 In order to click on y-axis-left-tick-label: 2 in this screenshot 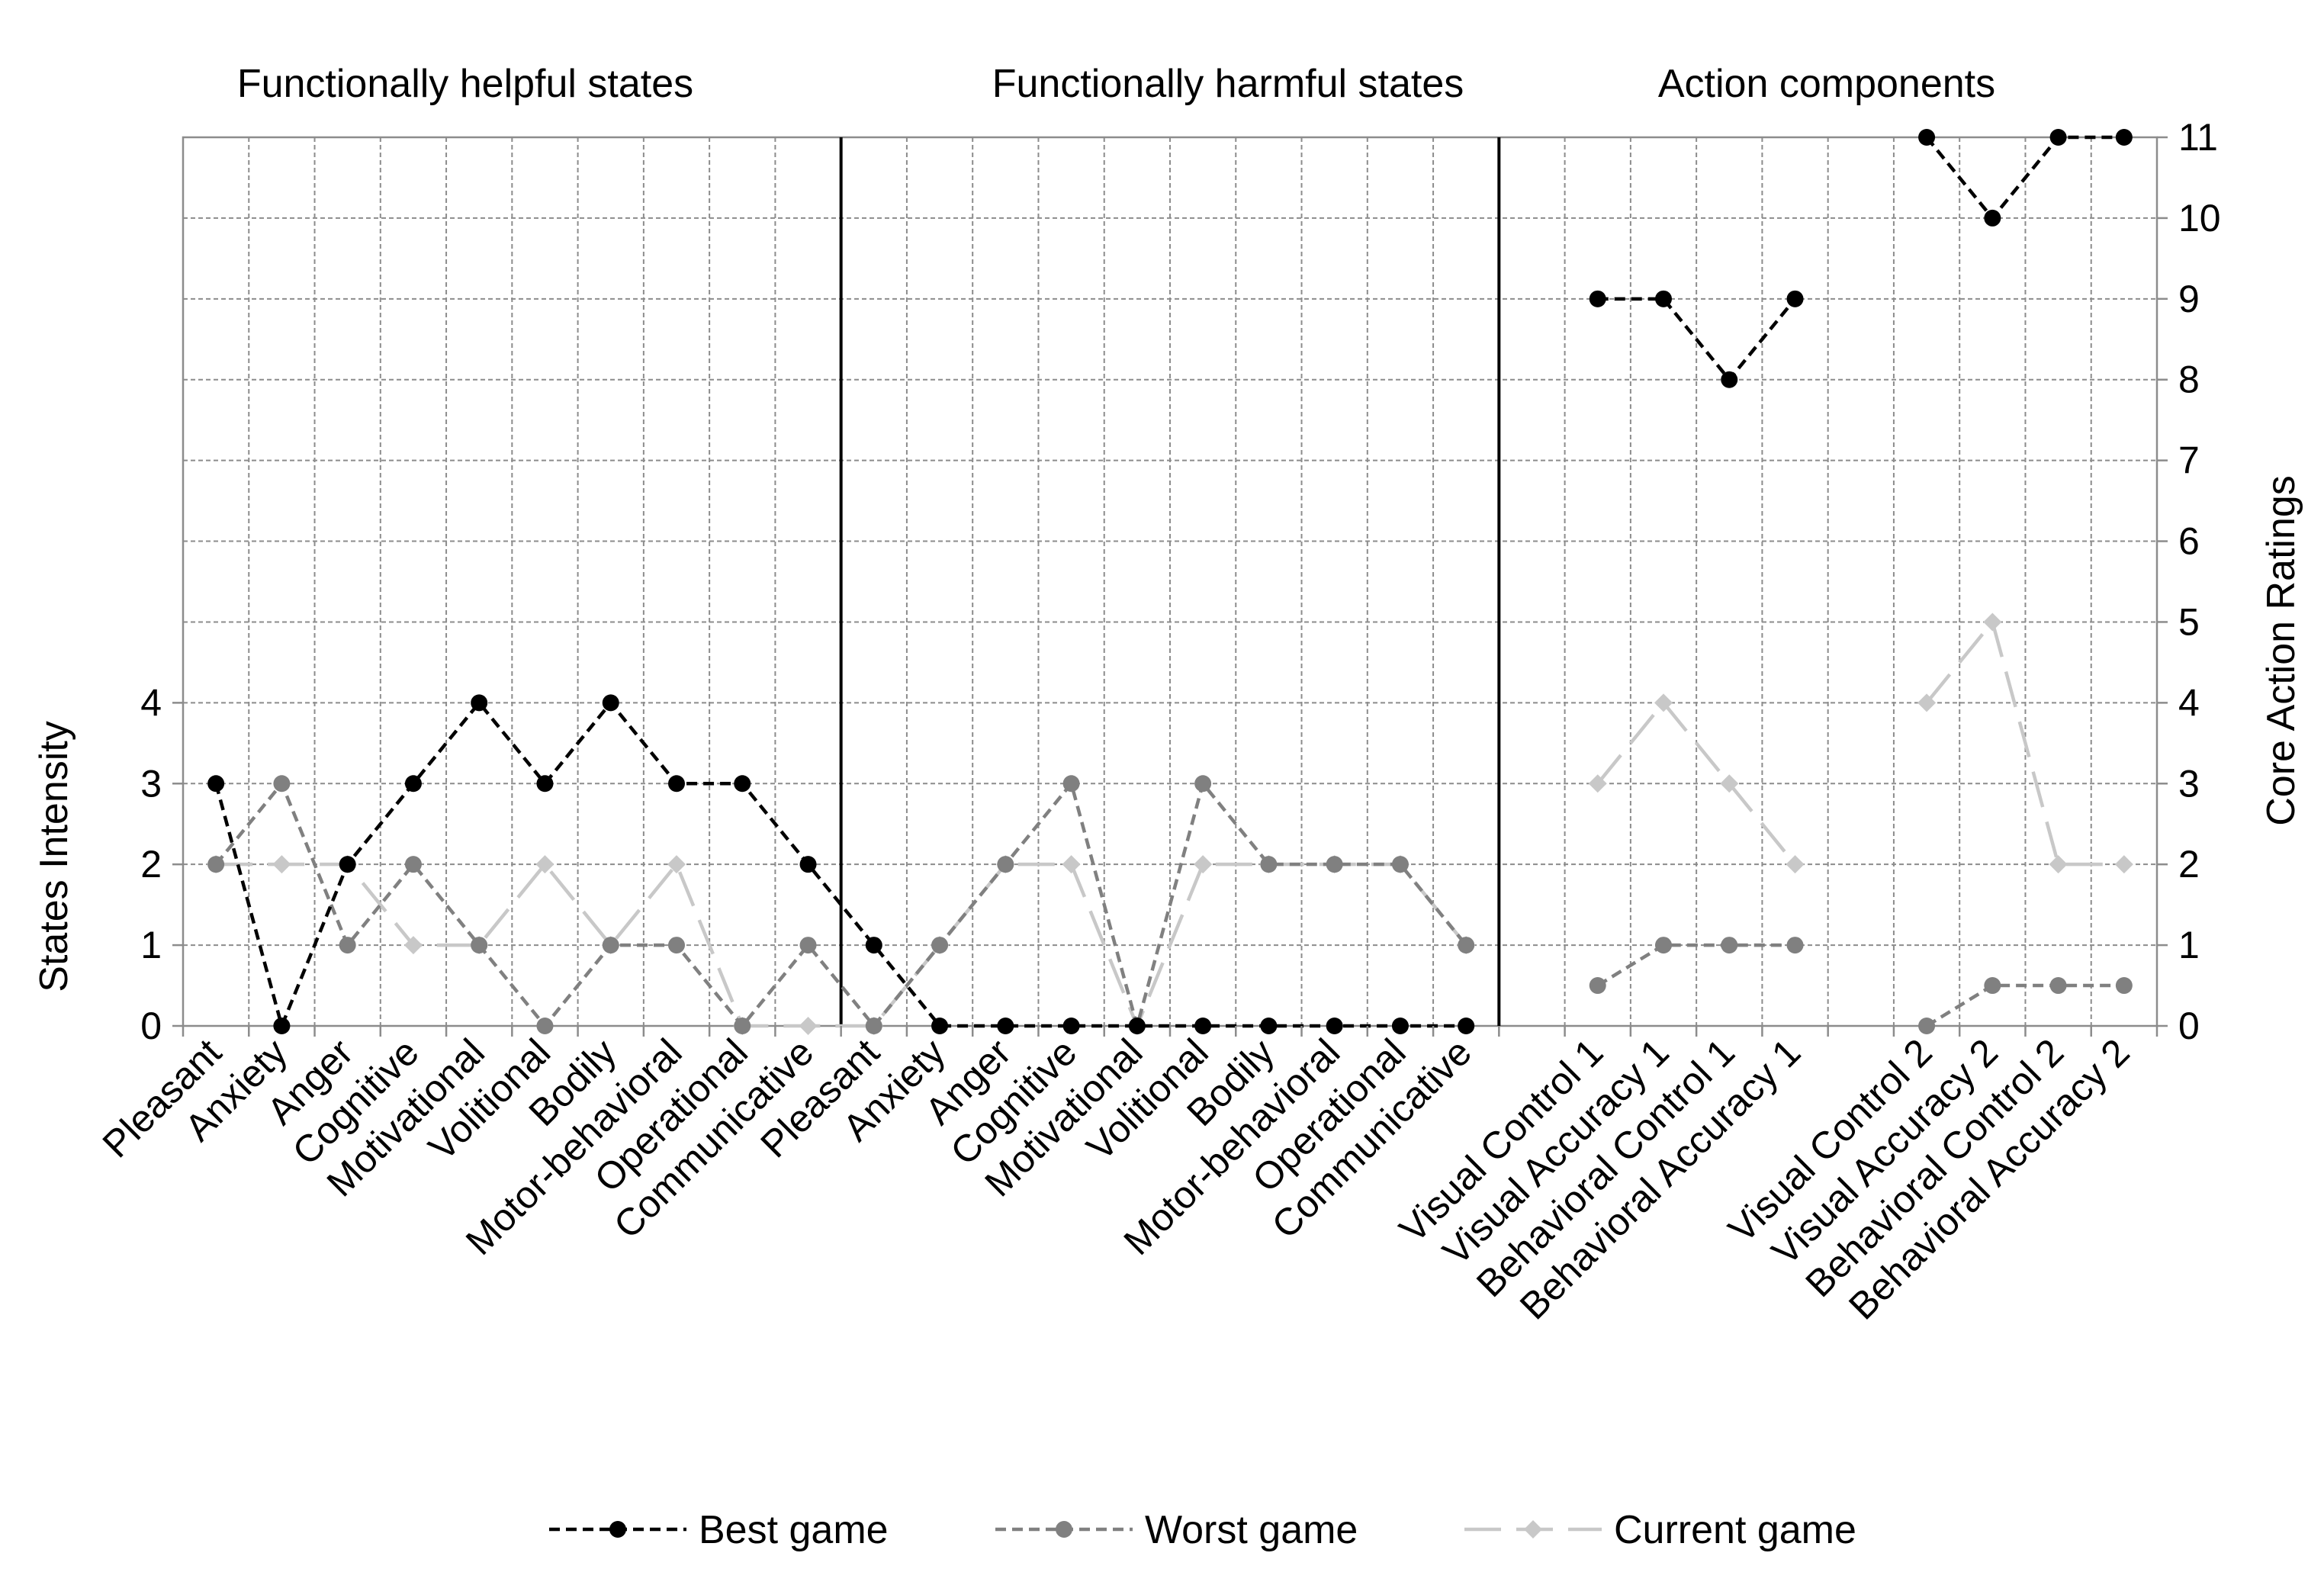, I will do `click(151, 864)`.